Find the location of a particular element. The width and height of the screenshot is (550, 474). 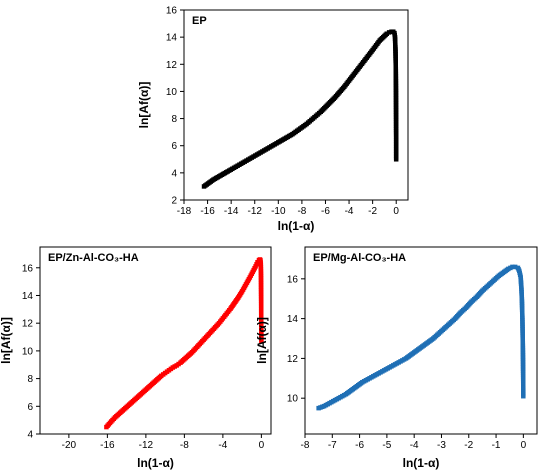

x-tick-label: -1 is located at coordinates (496, 445).